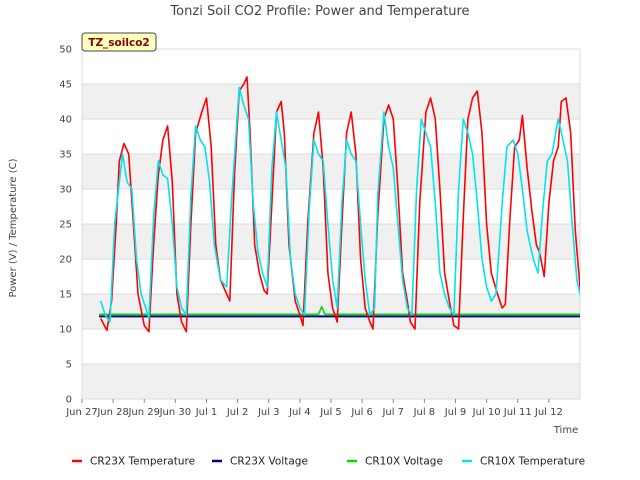 The width and height of the screenshot is (640, 480). Describe the element at coordinates (65, 330) in the screenshot. I see `y-tick-label: 10` at that location.